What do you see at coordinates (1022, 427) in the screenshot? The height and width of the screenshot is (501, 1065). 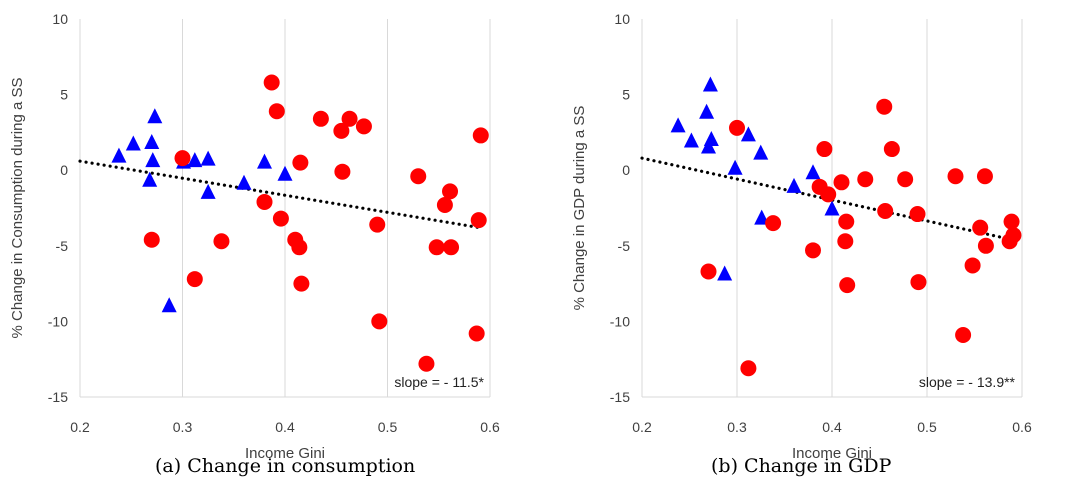 I see `x-tick-label: 0.6` at bounding box center [1022, 427].